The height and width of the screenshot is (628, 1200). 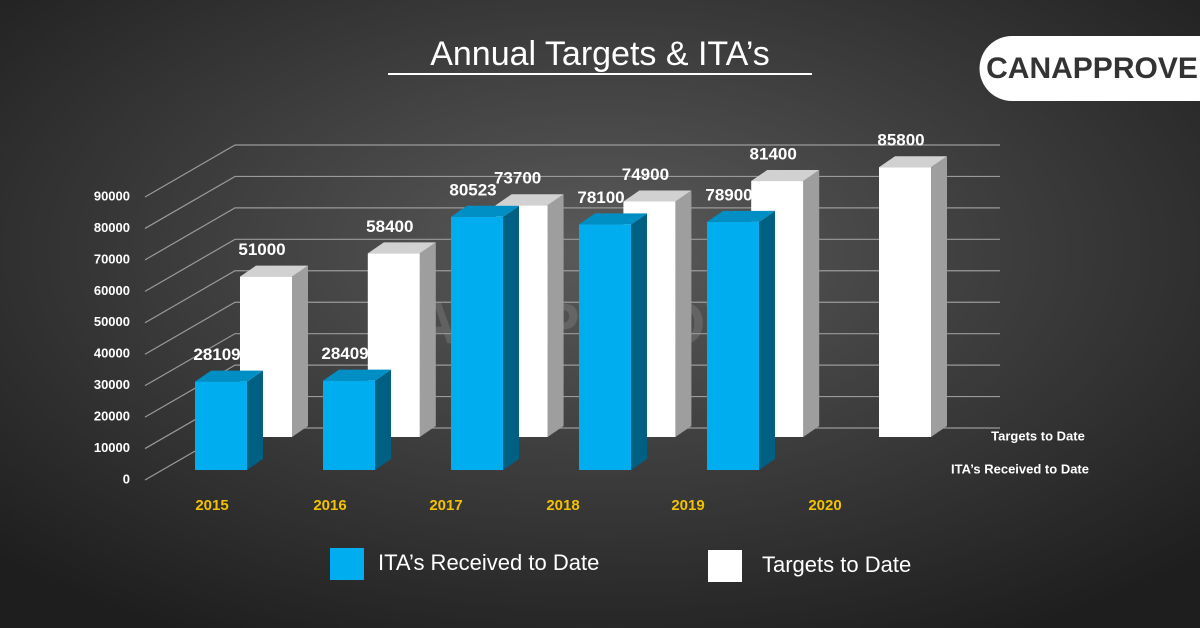 I want to click on value-label: 58400, so click(x=389, y=226).